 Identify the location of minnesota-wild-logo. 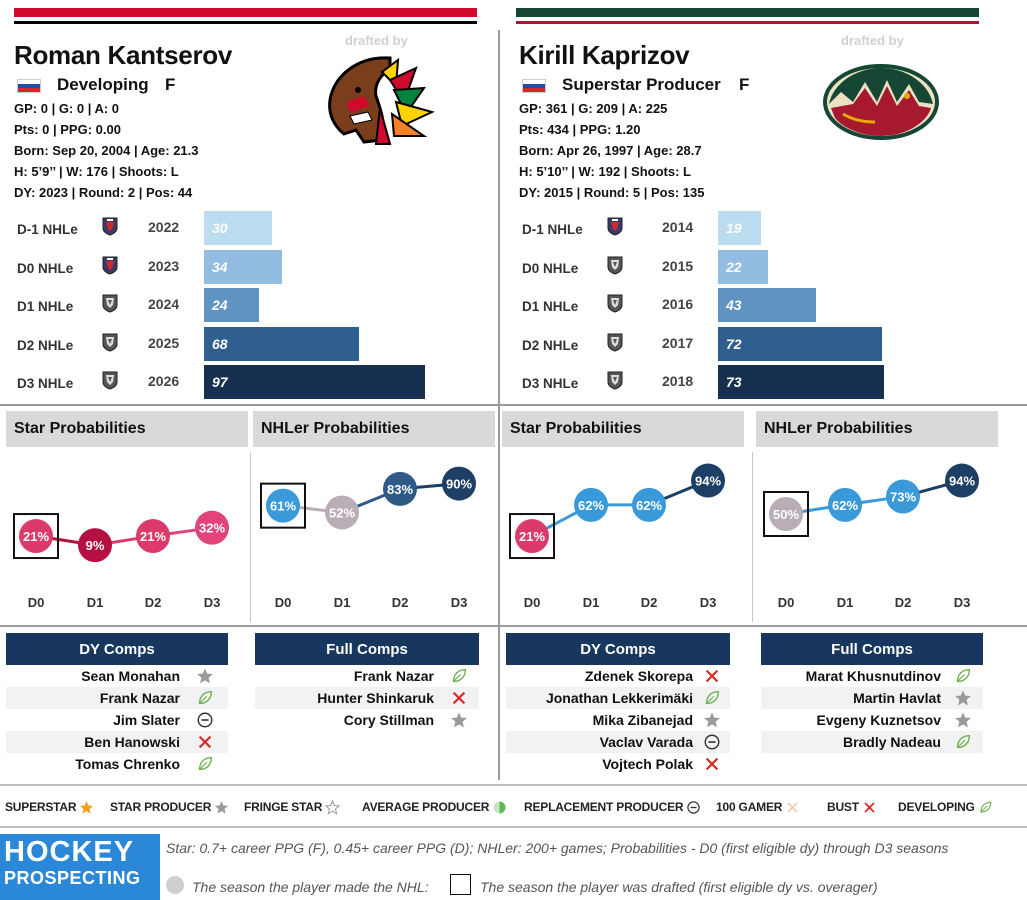
(881, 104).